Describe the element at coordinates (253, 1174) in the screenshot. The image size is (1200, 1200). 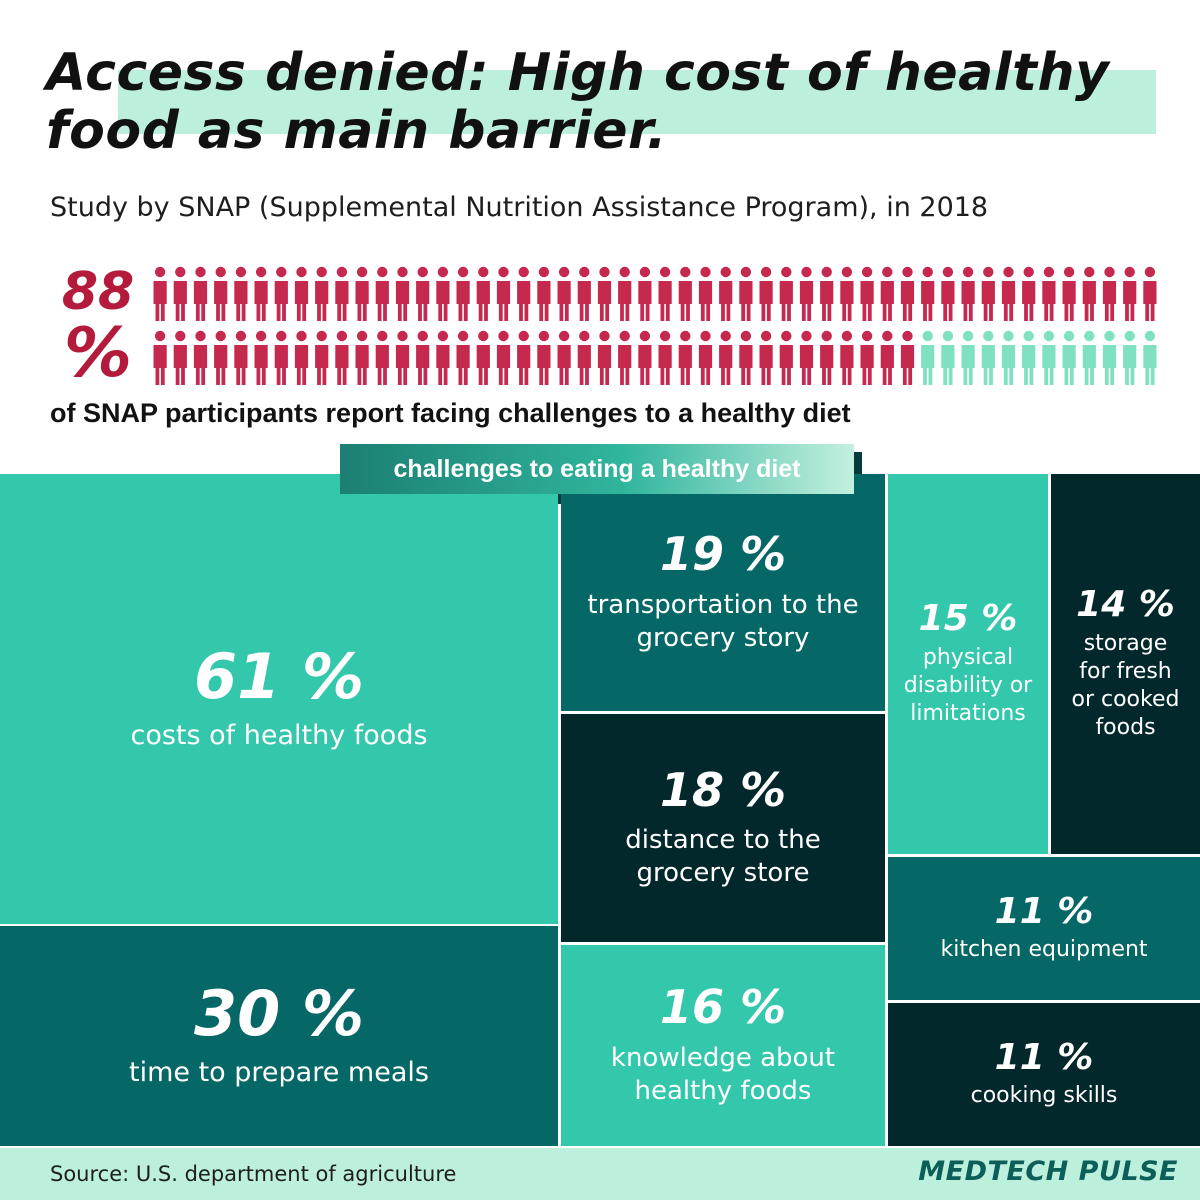
I see `source-note: Source: U.S. department of agriculture` at that location.